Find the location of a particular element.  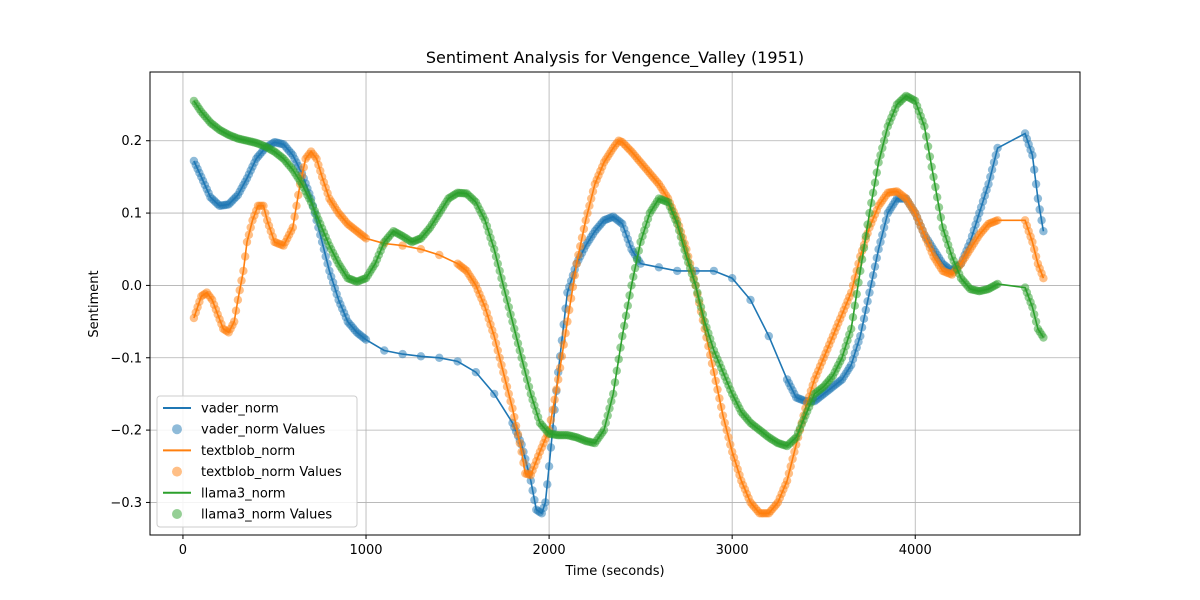

legend-label: vader_norm Values is located at coordinates (263, 430).